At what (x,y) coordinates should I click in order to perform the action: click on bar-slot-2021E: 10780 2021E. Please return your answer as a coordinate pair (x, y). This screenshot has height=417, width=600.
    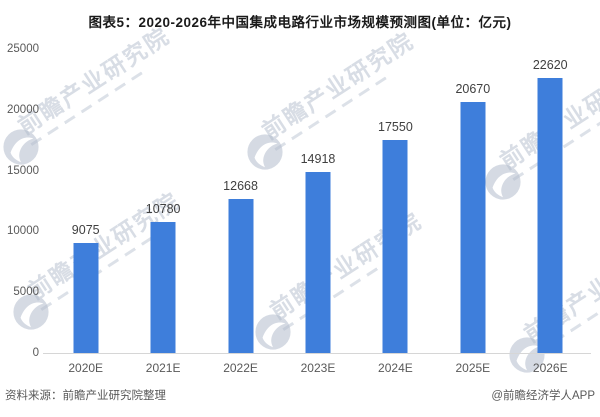
    Looking at the image, I should click on (162, 212).